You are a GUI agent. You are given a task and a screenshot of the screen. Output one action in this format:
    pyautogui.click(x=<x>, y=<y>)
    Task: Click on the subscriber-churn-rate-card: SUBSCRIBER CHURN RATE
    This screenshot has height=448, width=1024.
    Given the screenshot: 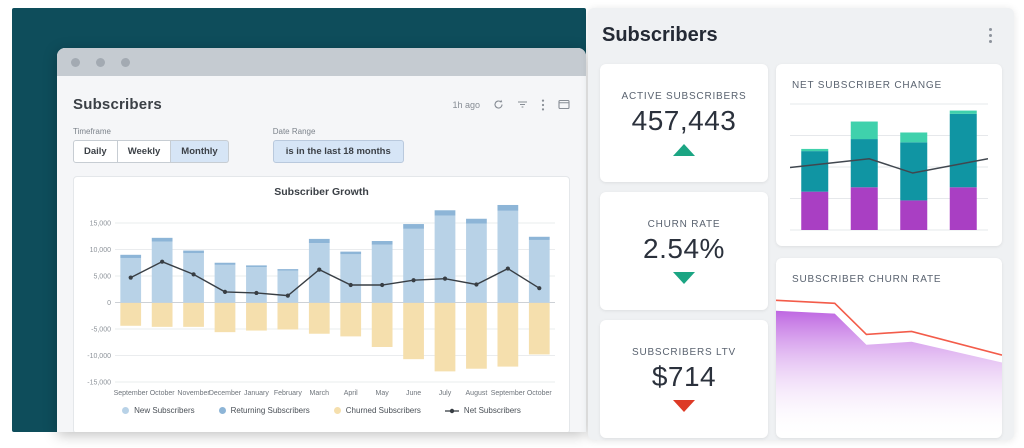 What is the action you would take?
    pyautogui.click(x=889, y=348)
    